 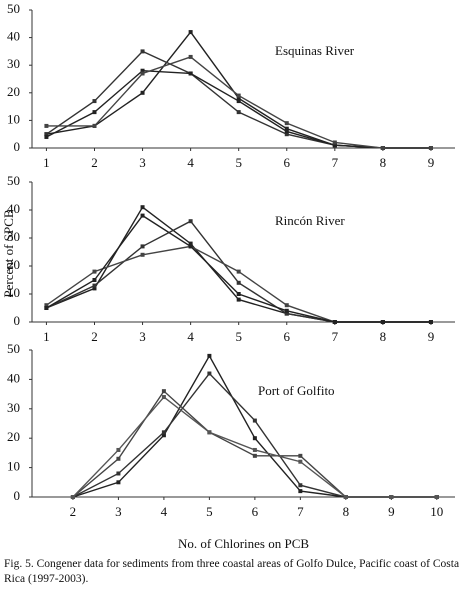 I want to click on x-axis-label: No. of Chlorines on PCB, so click(x=243, y=543).